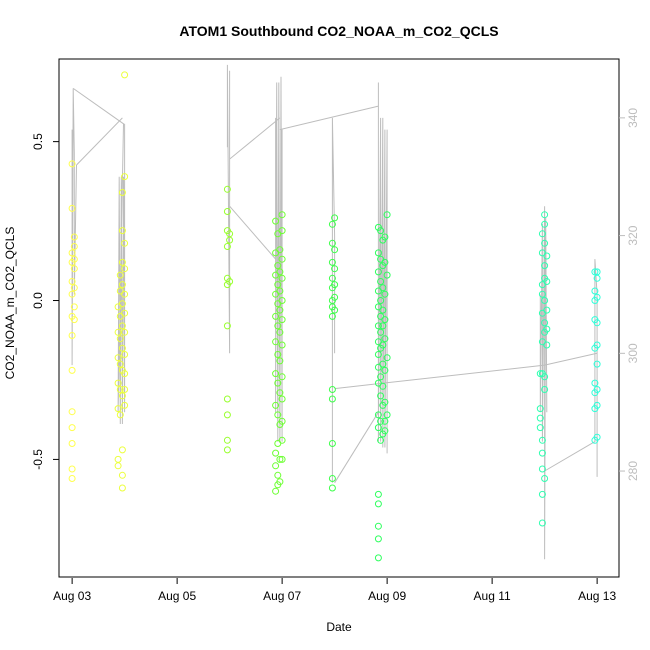  What do you see at coordinates (633, 118) in the screenshot?
I see `y2-tick-label: 340` at bounding box center [633, 118].